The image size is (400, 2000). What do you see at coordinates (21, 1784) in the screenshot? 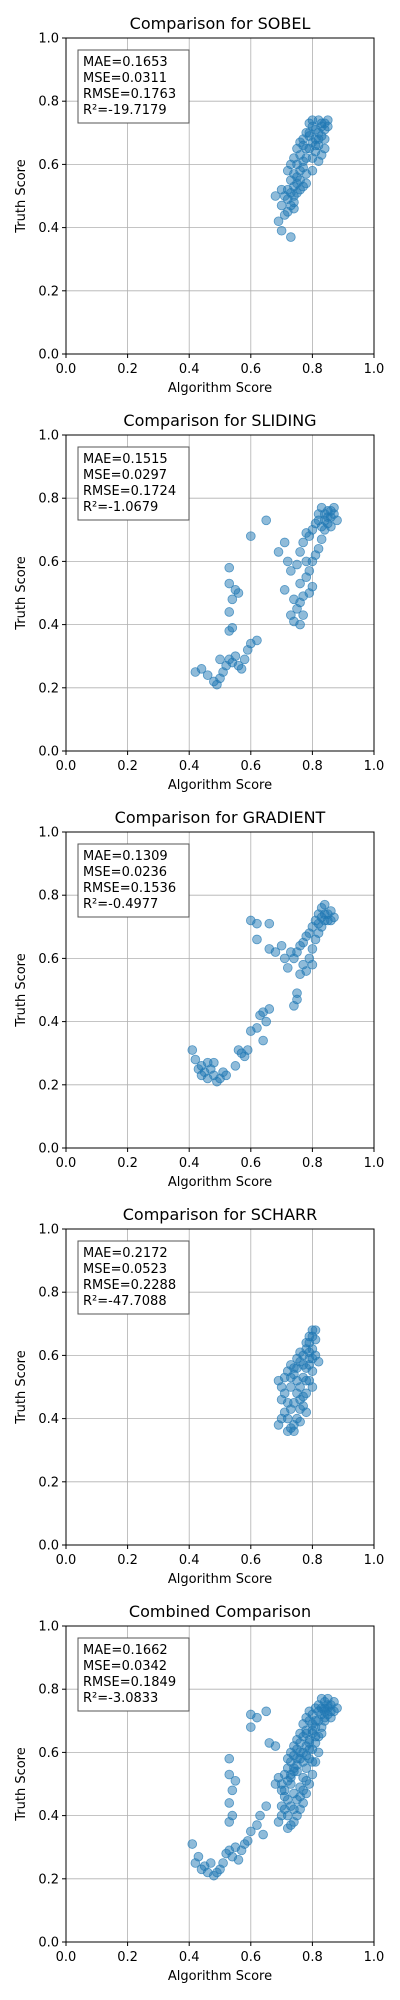
I see `y-axis-label: Truth Score` at bounding box center [21, 1784].